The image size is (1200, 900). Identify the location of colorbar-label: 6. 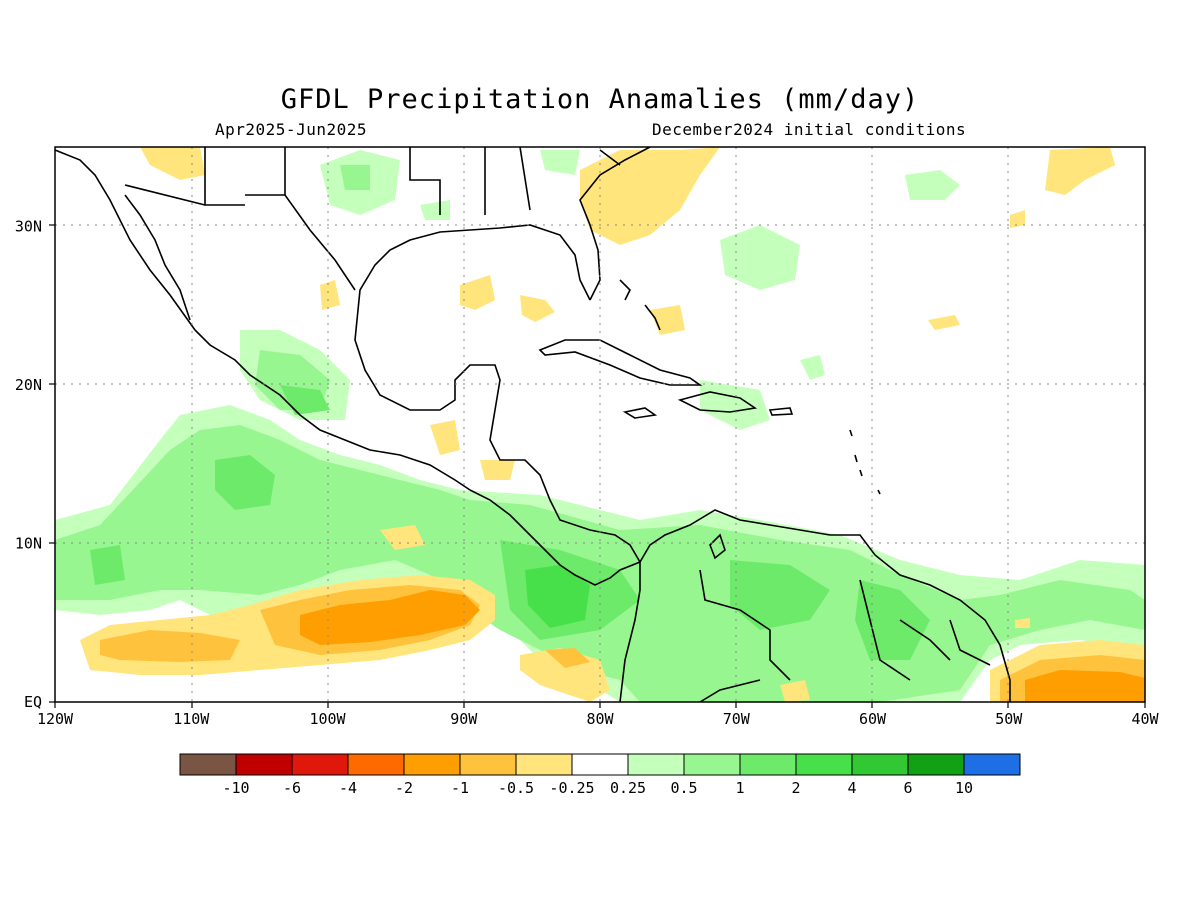
(907, 788).